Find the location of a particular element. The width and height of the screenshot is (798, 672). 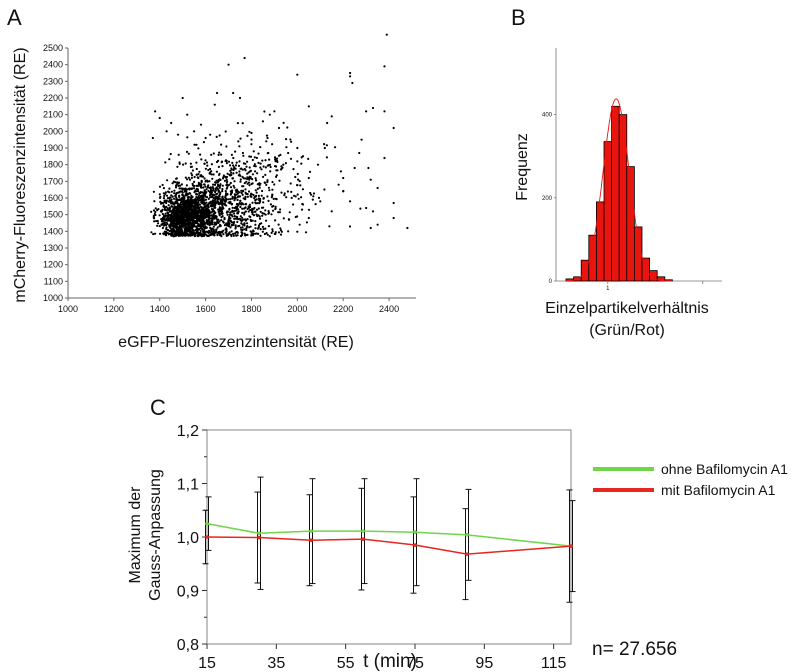

scatter-y-tick-label: 1800 is located at coordinates (53, 165).